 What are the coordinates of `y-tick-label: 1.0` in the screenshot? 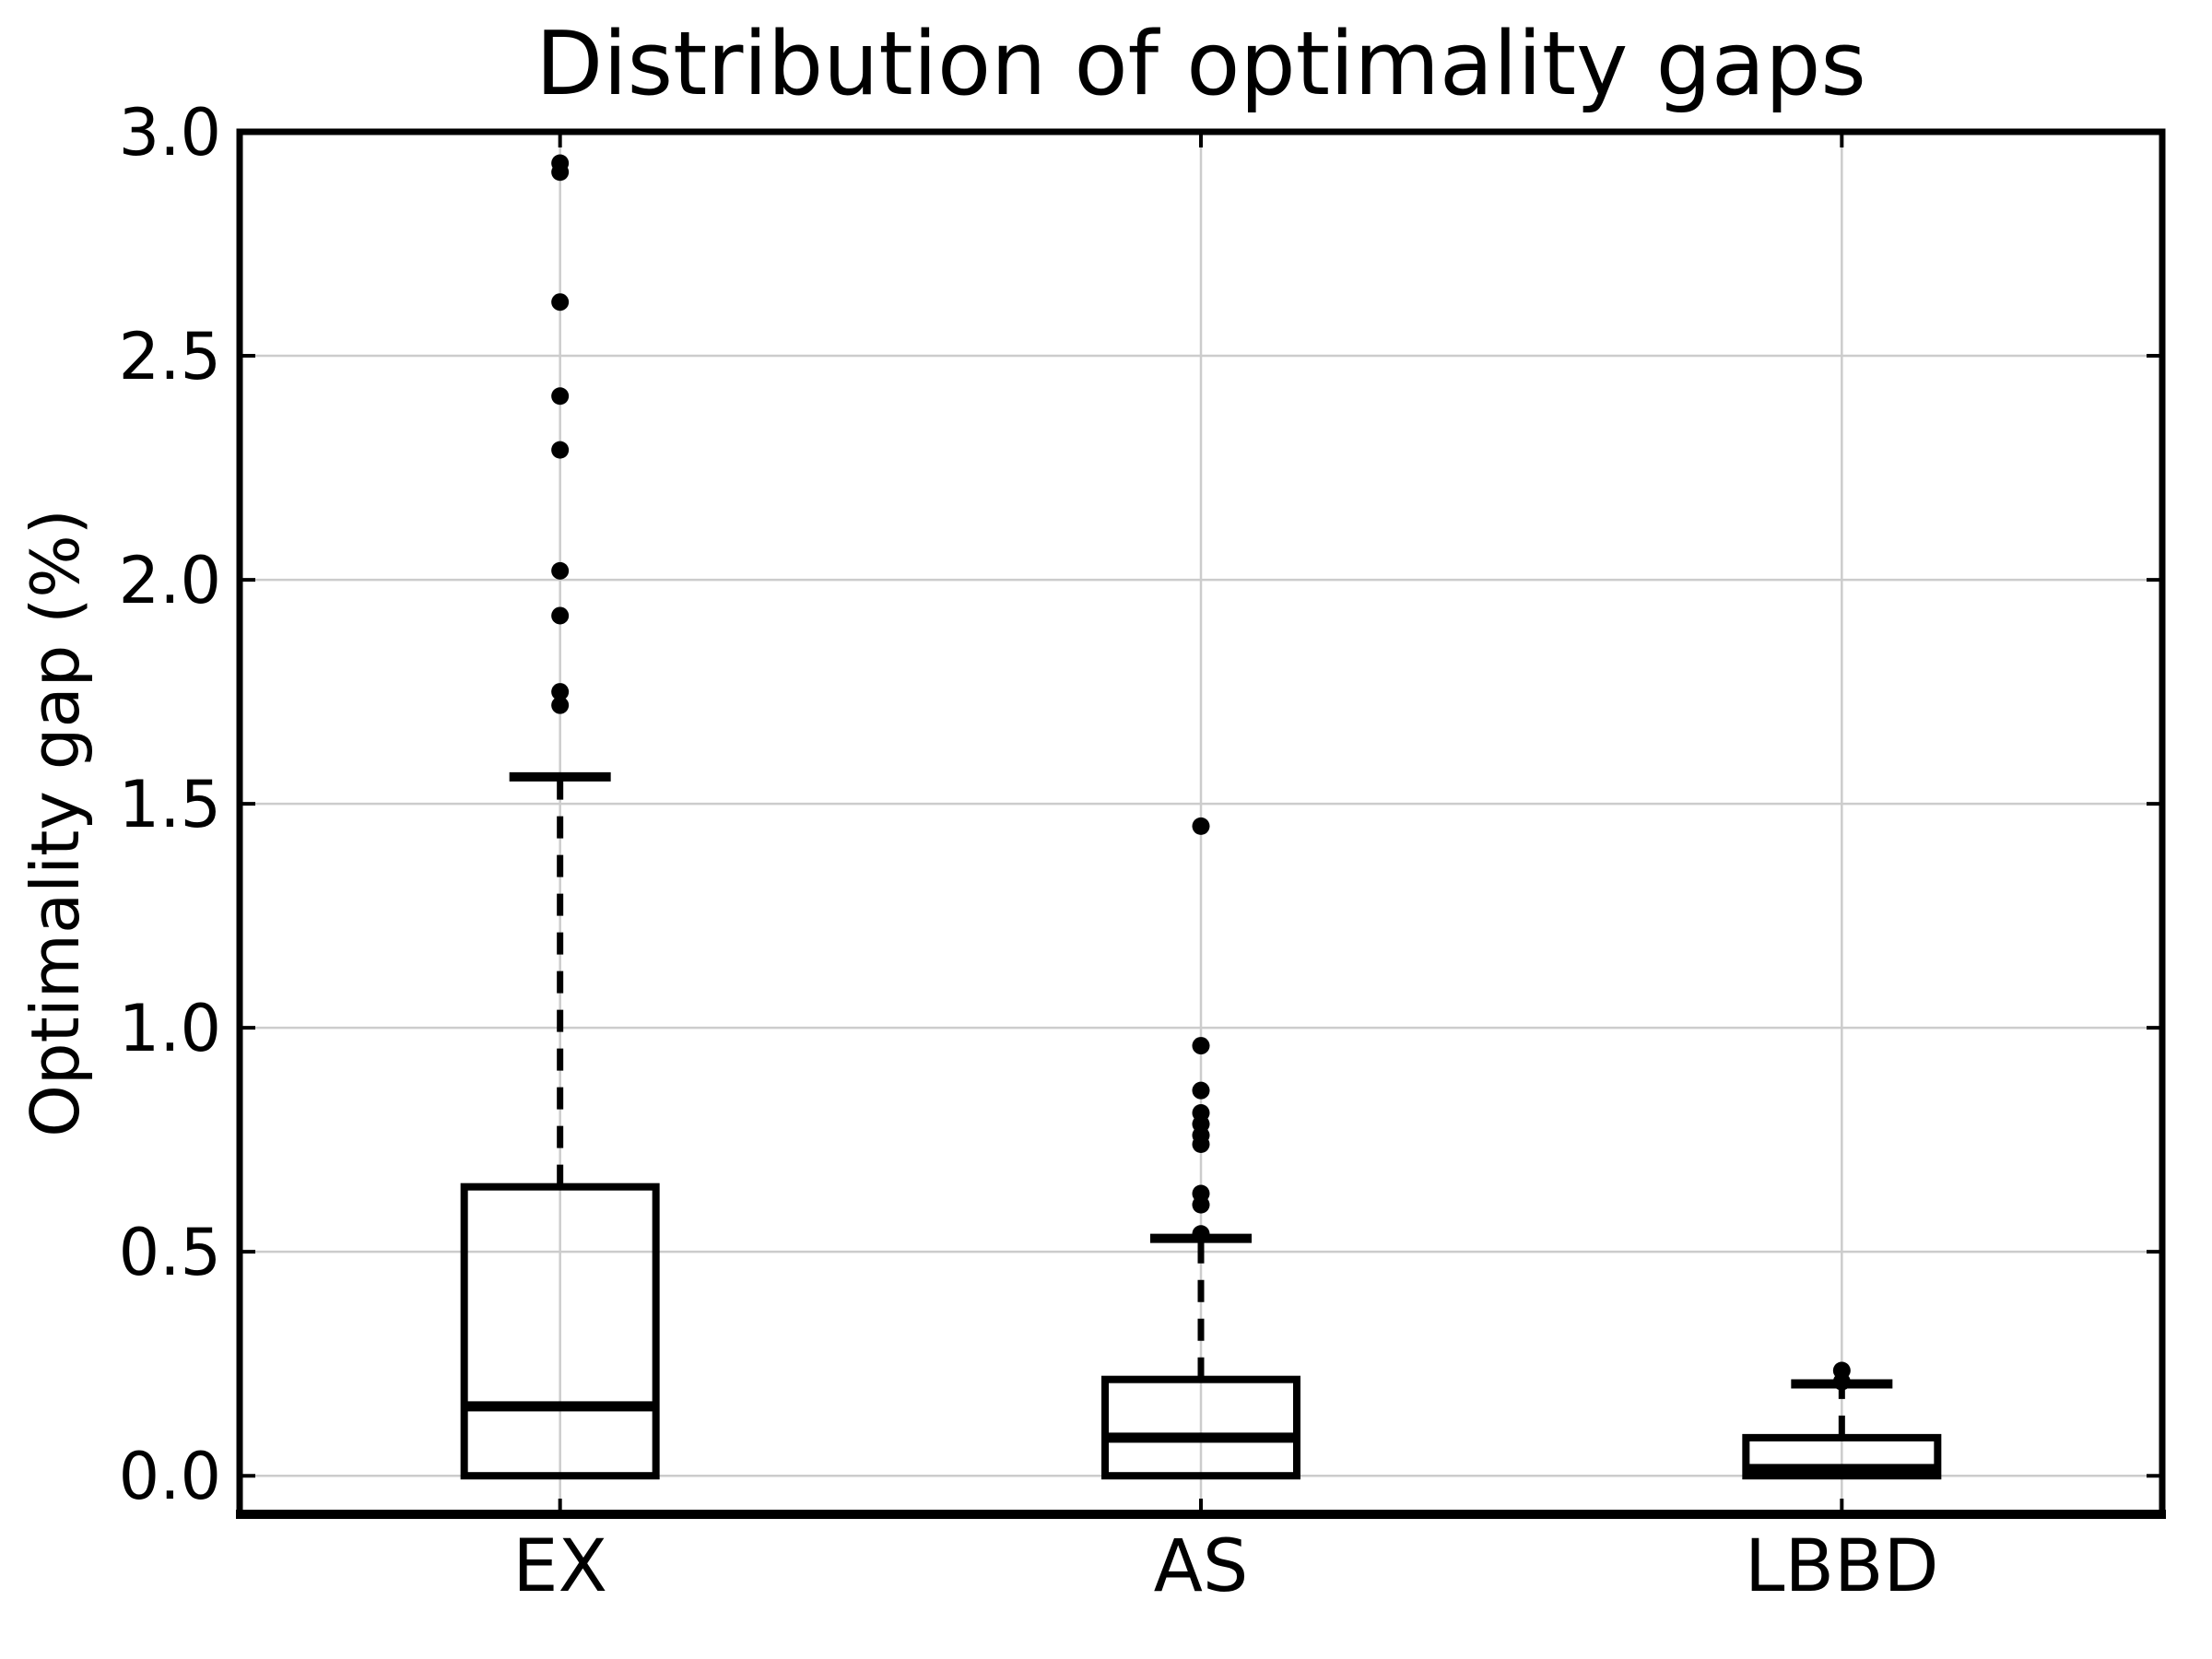 It's located at (170, 1028).